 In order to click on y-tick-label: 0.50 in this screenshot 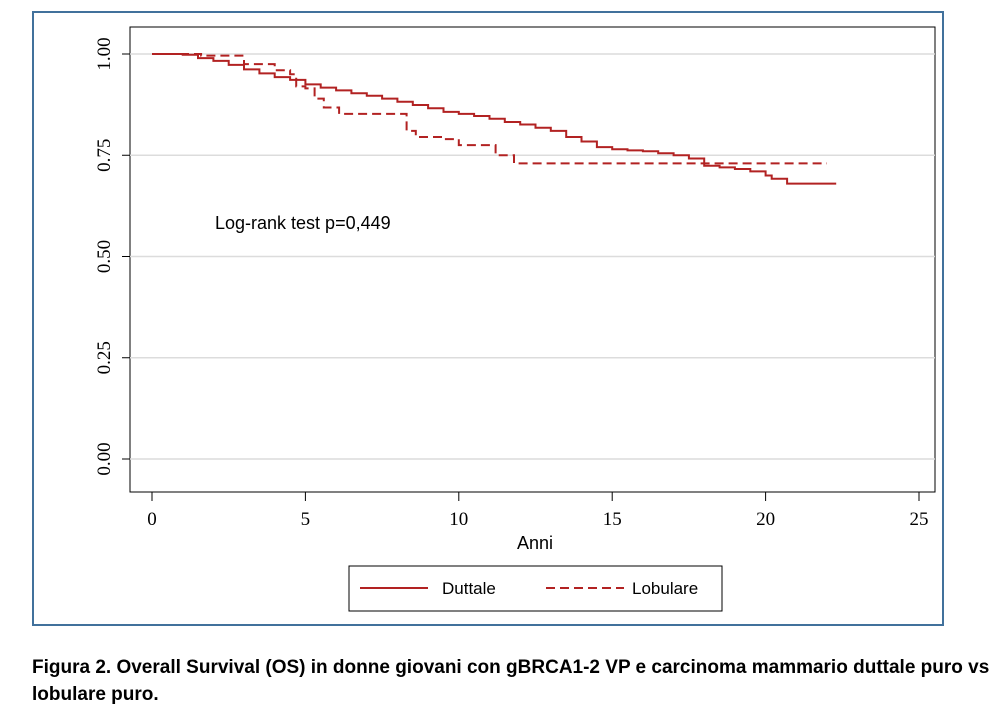, I will do `click(104, 256)`.